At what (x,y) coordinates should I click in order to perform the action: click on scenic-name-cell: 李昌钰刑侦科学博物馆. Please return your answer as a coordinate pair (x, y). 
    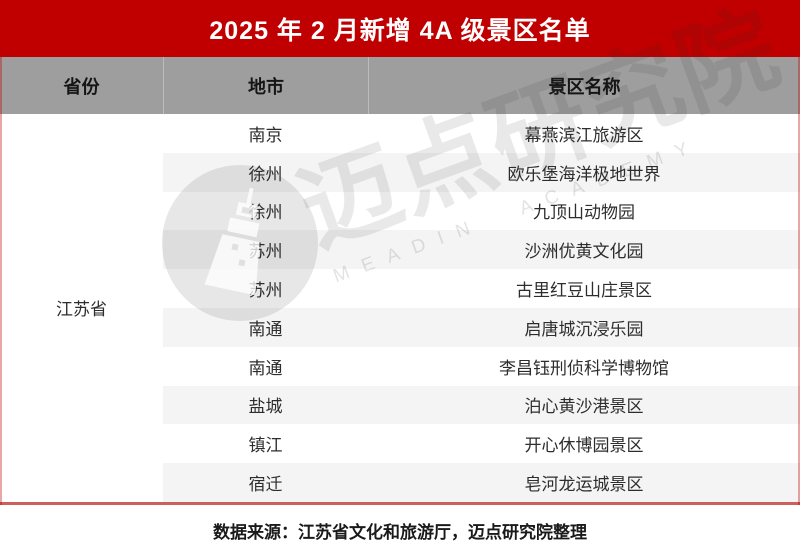
    Looking at the image, I should click on (584, 368).